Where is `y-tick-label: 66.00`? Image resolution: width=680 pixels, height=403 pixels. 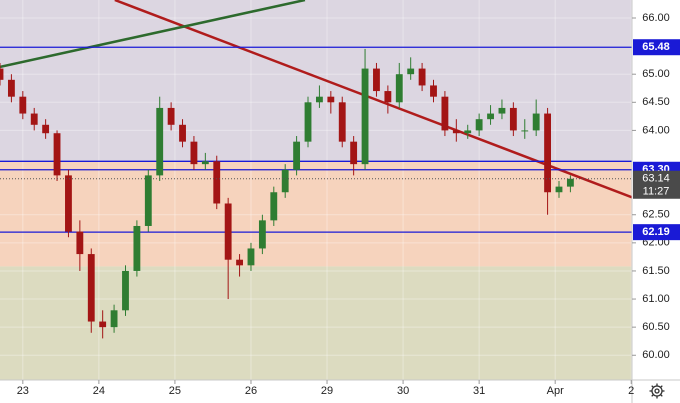
y-tick-label: 66.00 is located at coordinates (656, 18).